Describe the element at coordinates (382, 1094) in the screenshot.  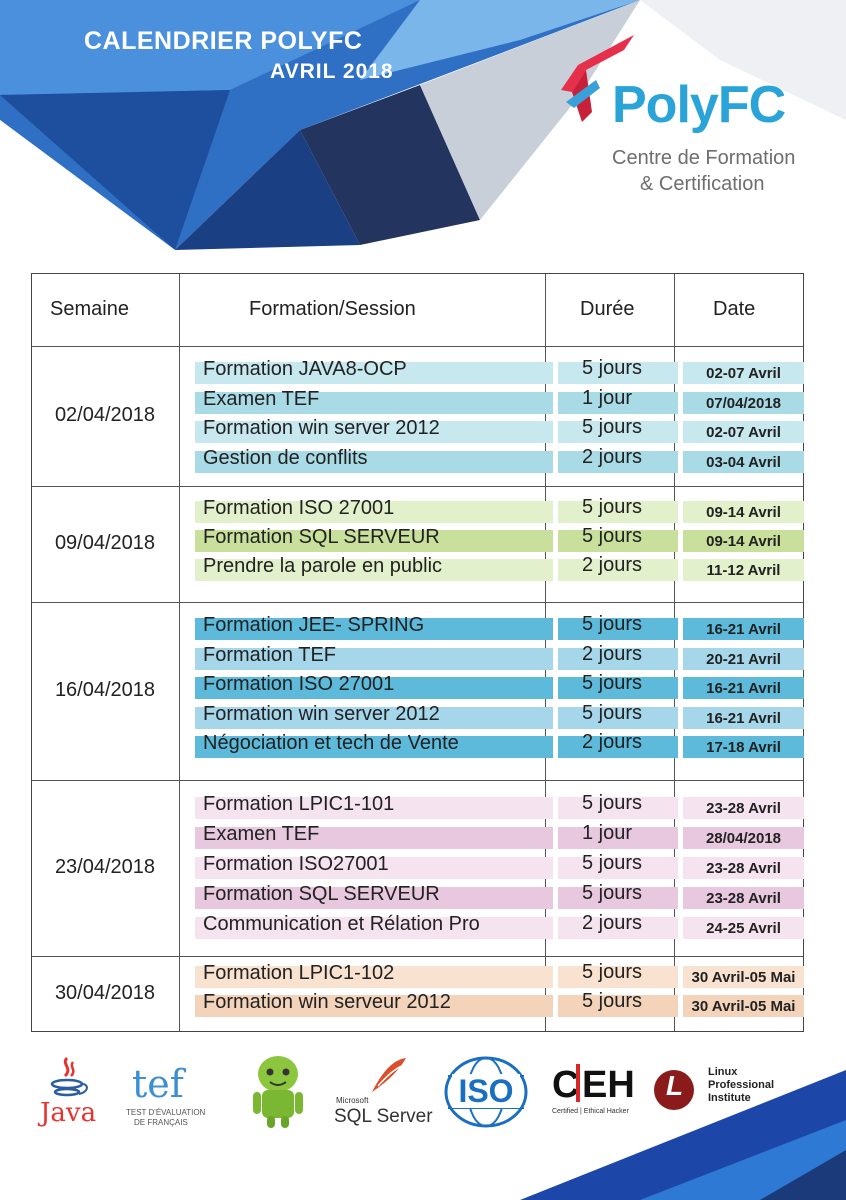
I see `sql-server-logo: Microsoft SQL Server` at that location.